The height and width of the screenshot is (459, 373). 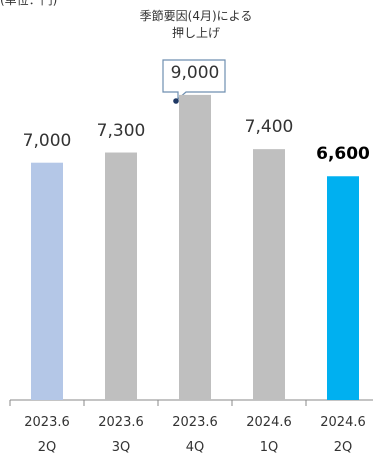 What do you see at coordinates (47, 435) in the screenshot?
I see `x-tick-label: 2023.6 2Q` at bounding box center [47, 435].